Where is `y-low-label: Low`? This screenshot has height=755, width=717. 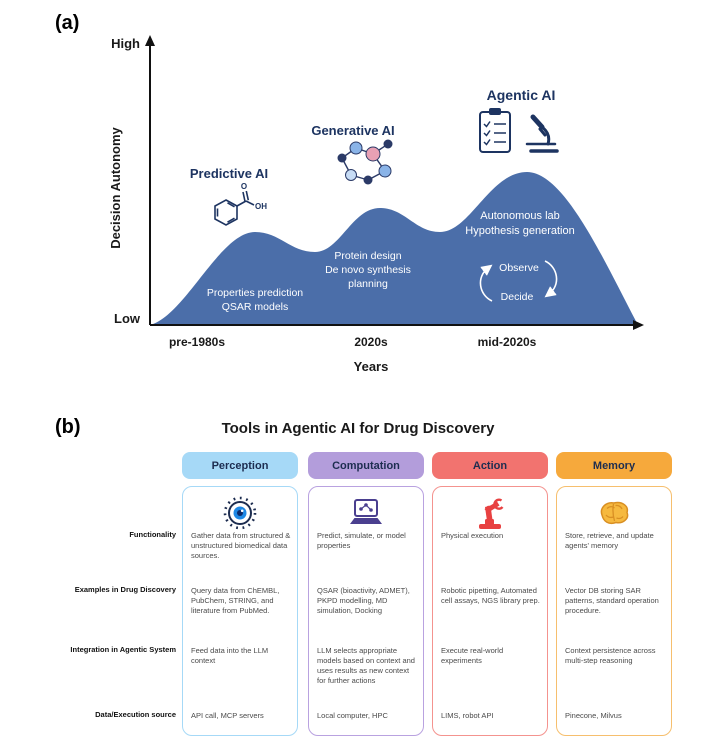 y-low-label: Low is located at coordinates (127, 318).